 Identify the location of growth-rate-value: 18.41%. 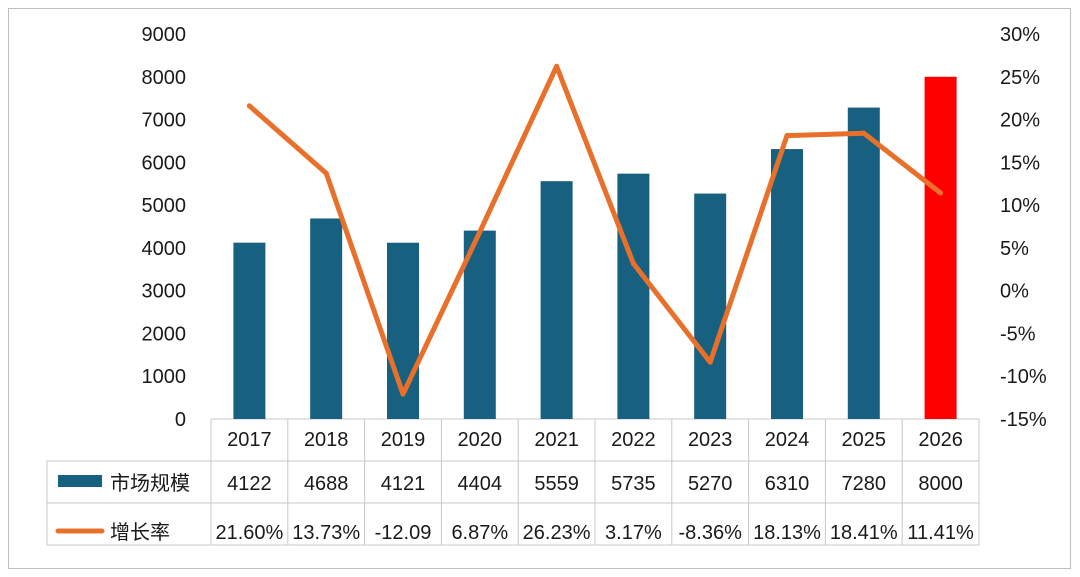
(864, 533).